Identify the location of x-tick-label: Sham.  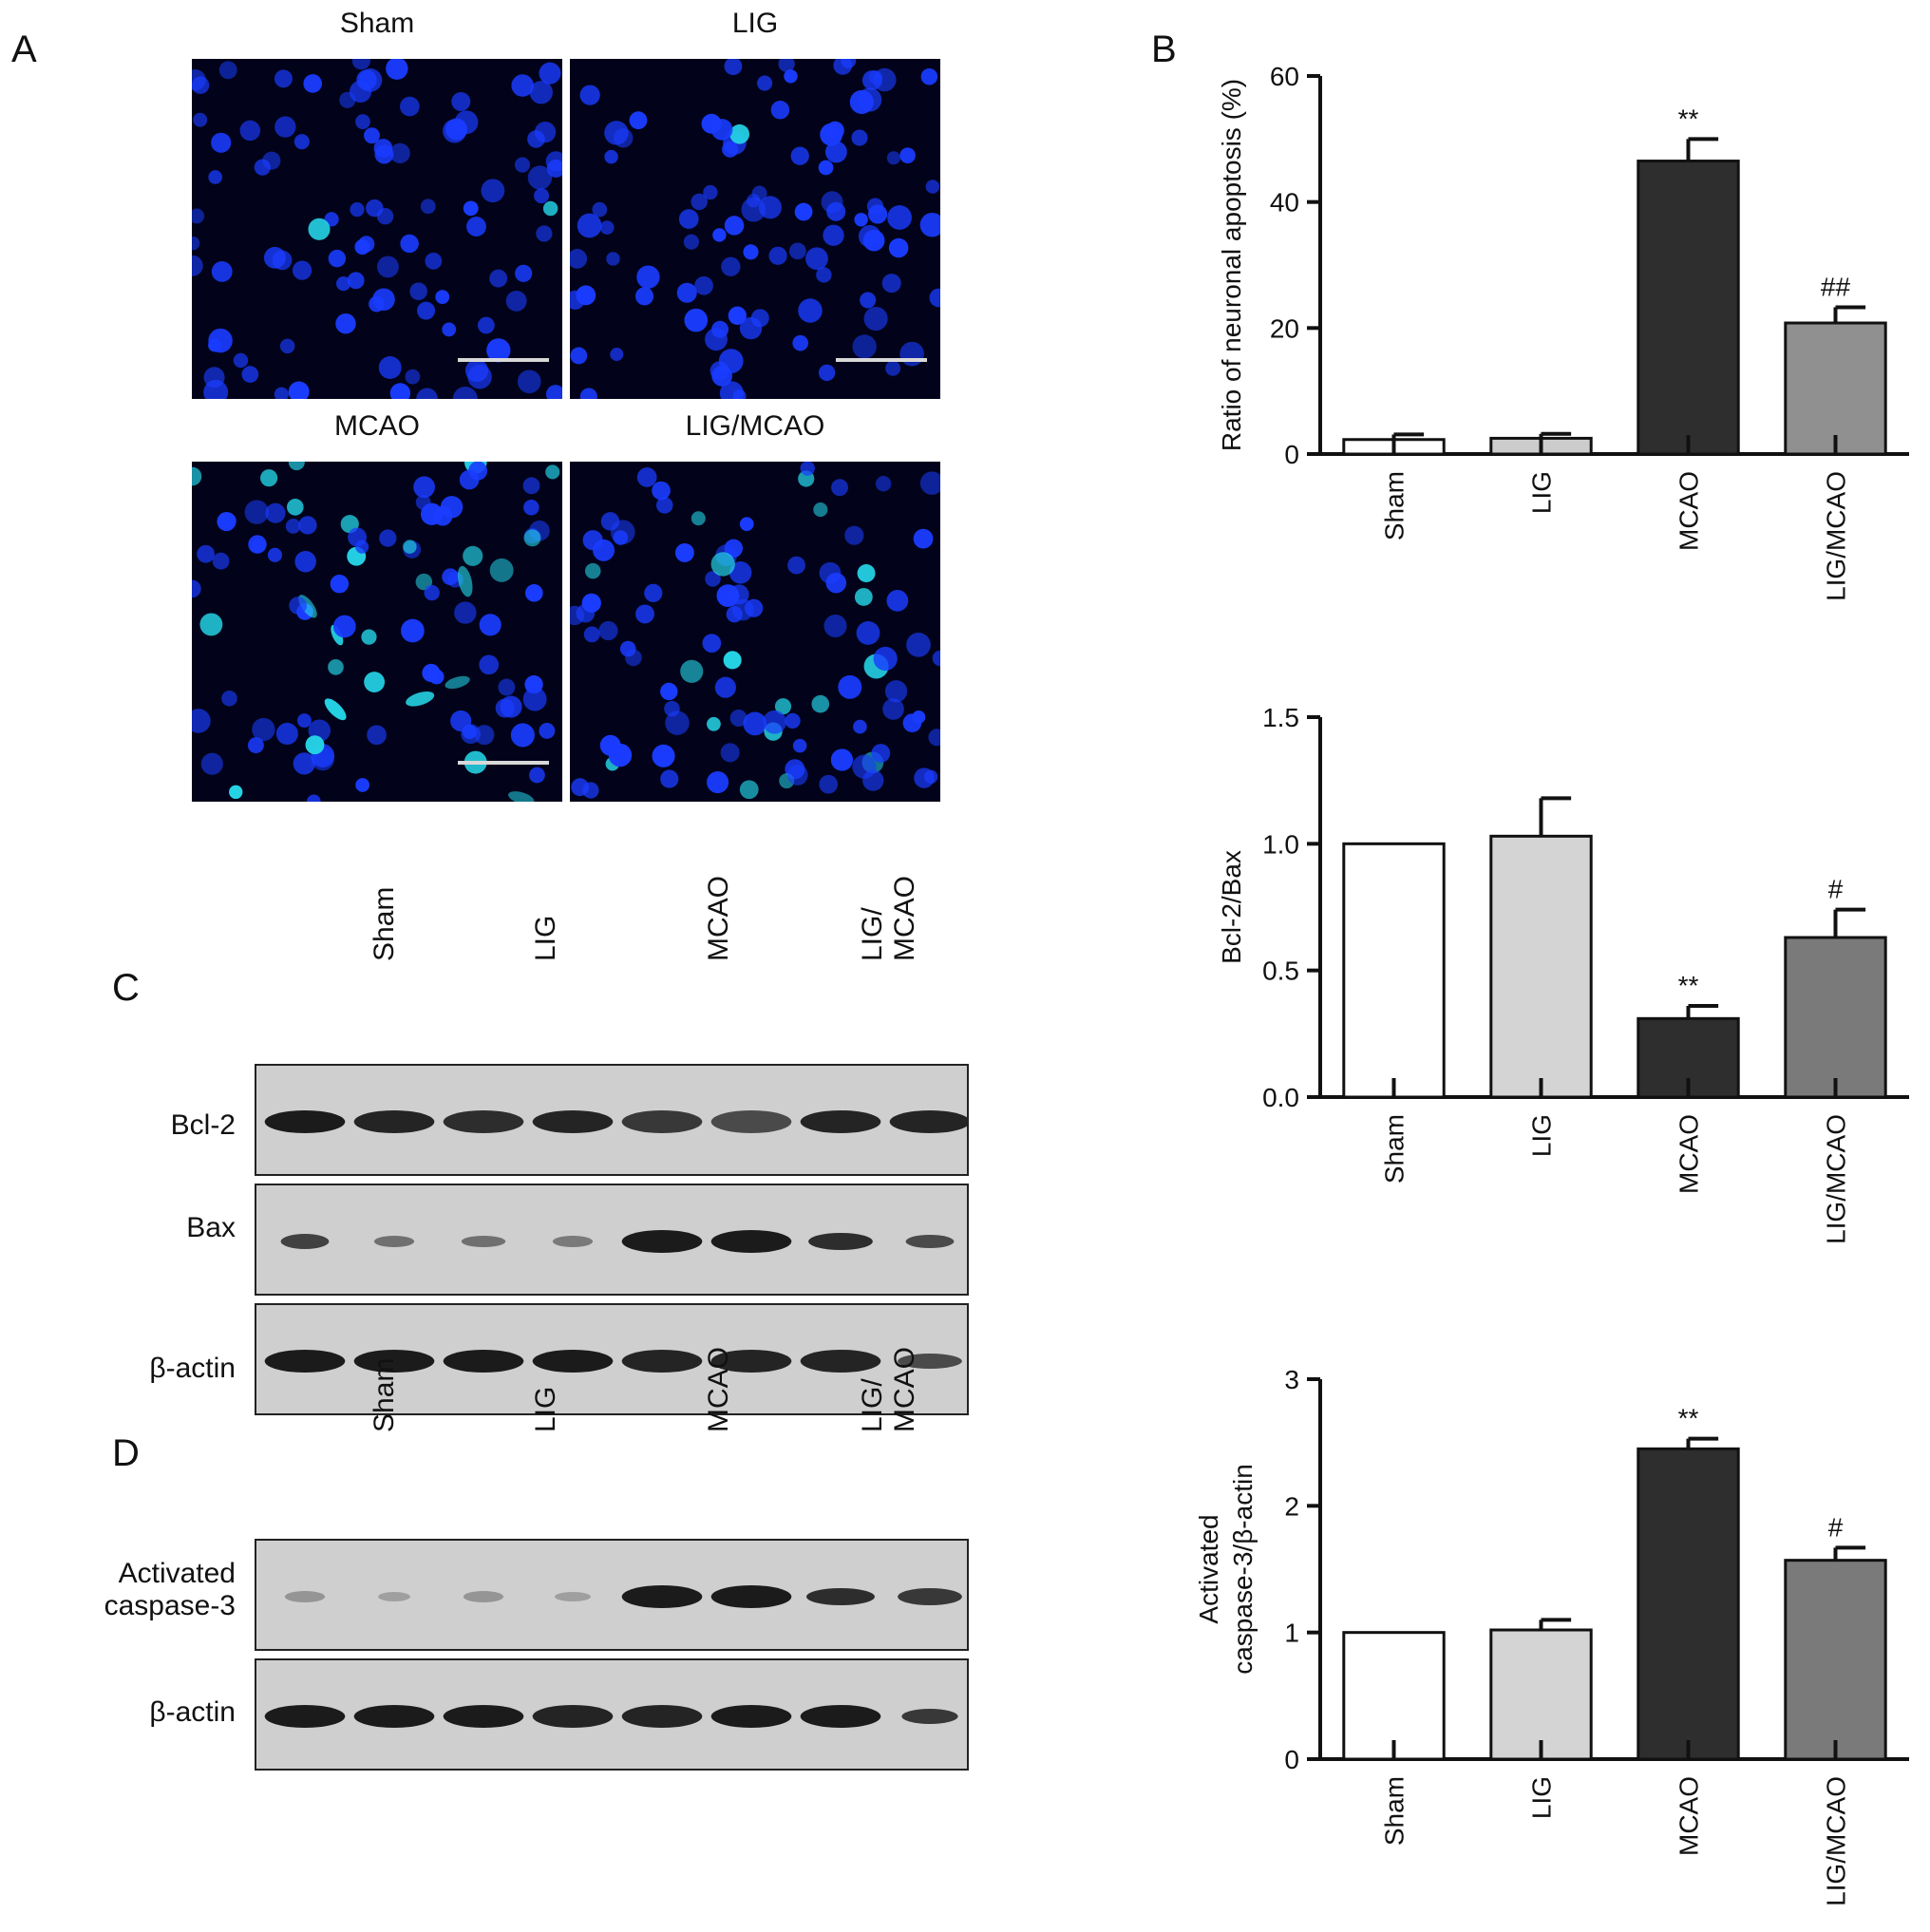
(1395, 506).